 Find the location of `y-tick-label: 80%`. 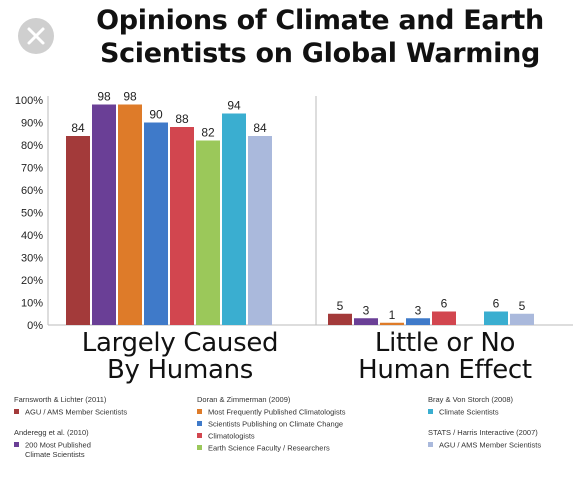

y-tick-label: 80% is located at coordinates (32, 146).